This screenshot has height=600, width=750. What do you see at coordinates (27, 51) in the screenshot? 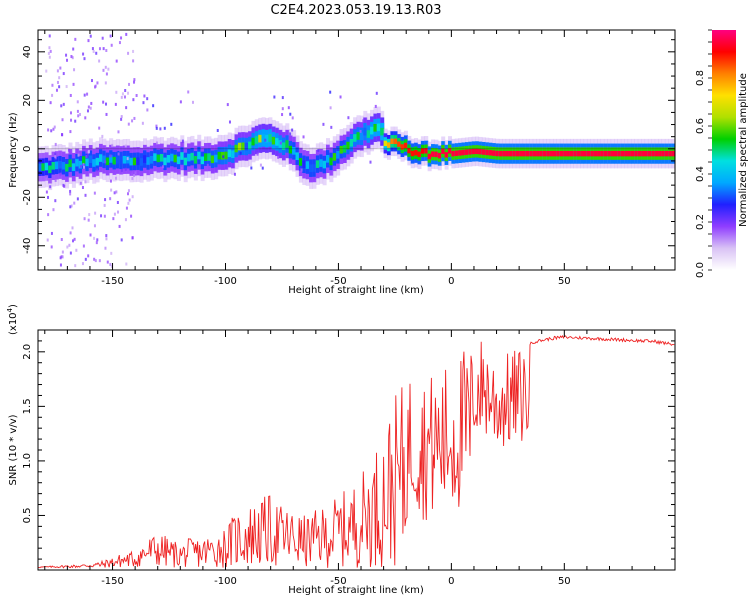
I see `spectrogram-ytick-label: 40` at bounding box center [27, 51].